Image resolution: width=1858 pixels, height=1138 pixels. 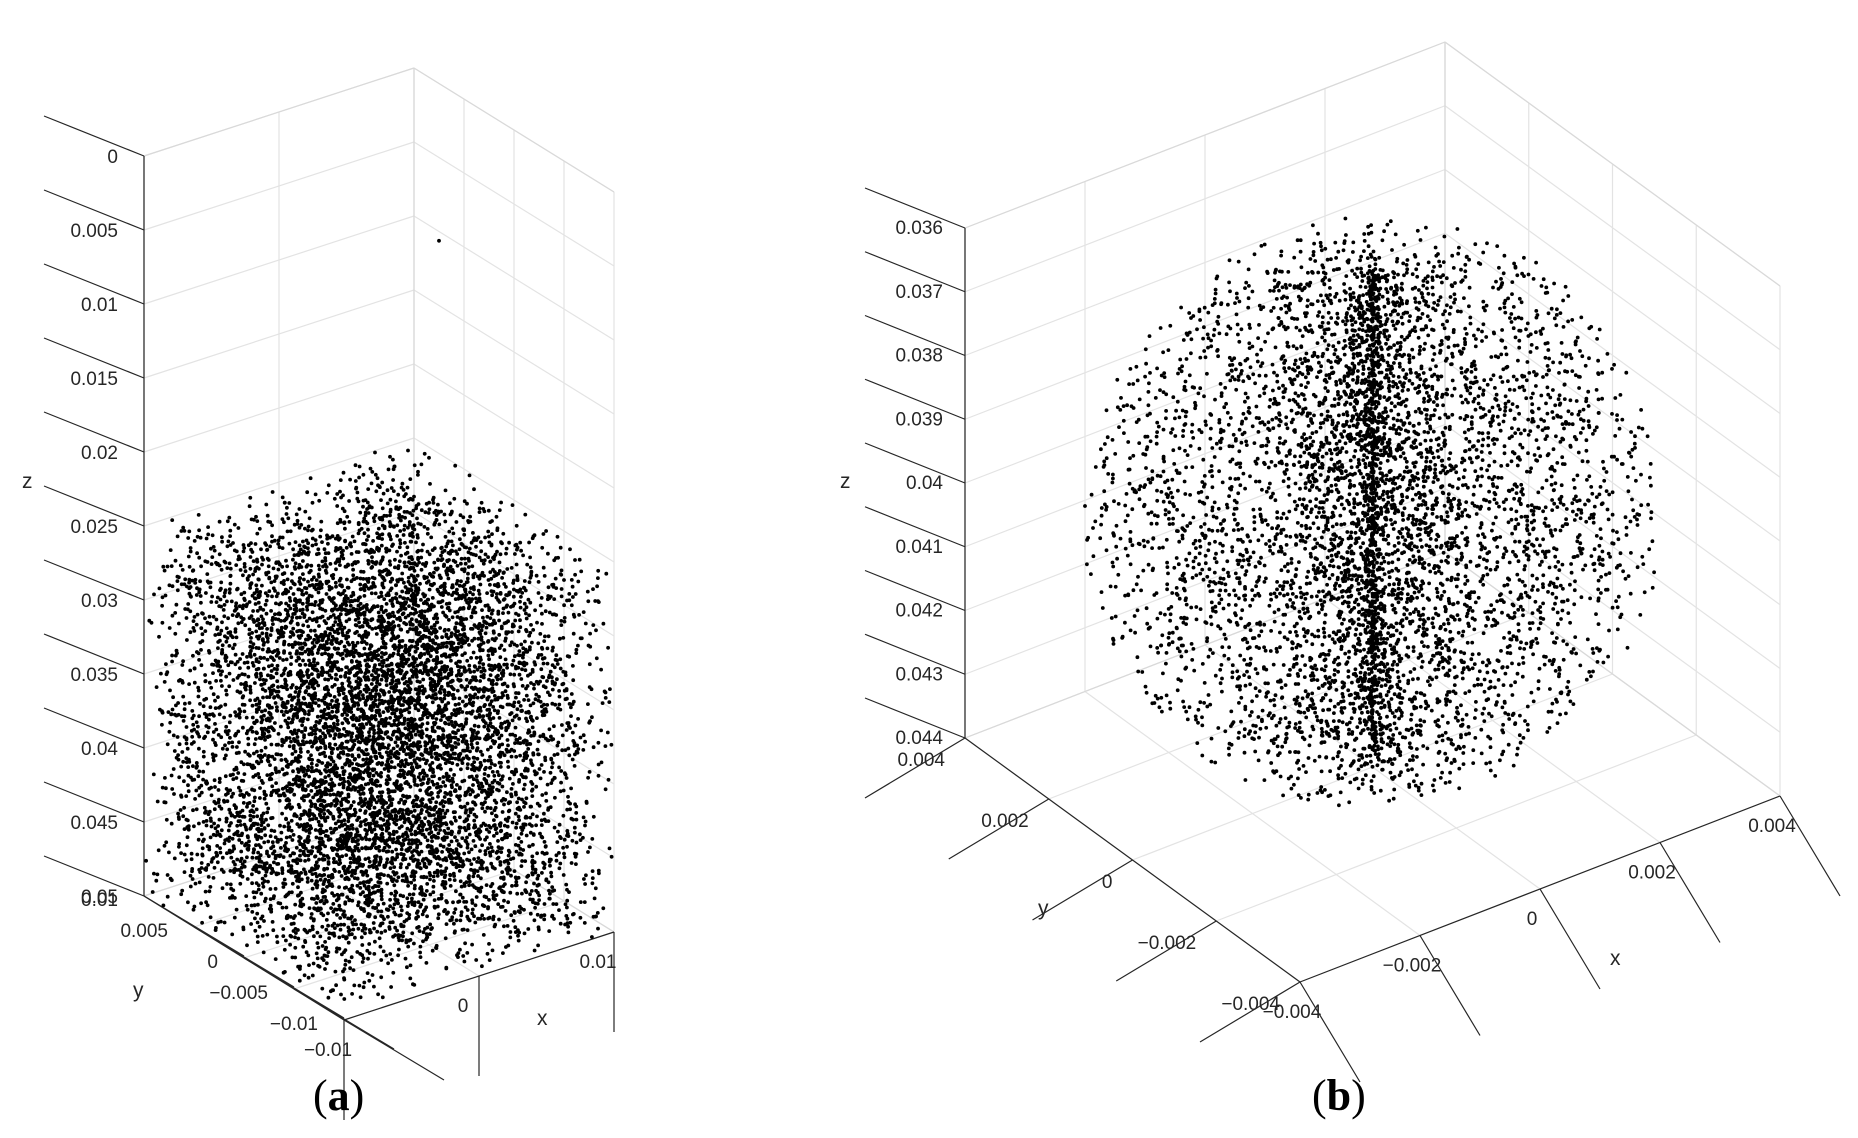 I want to click on grid-line, so click(x=279, y=334).